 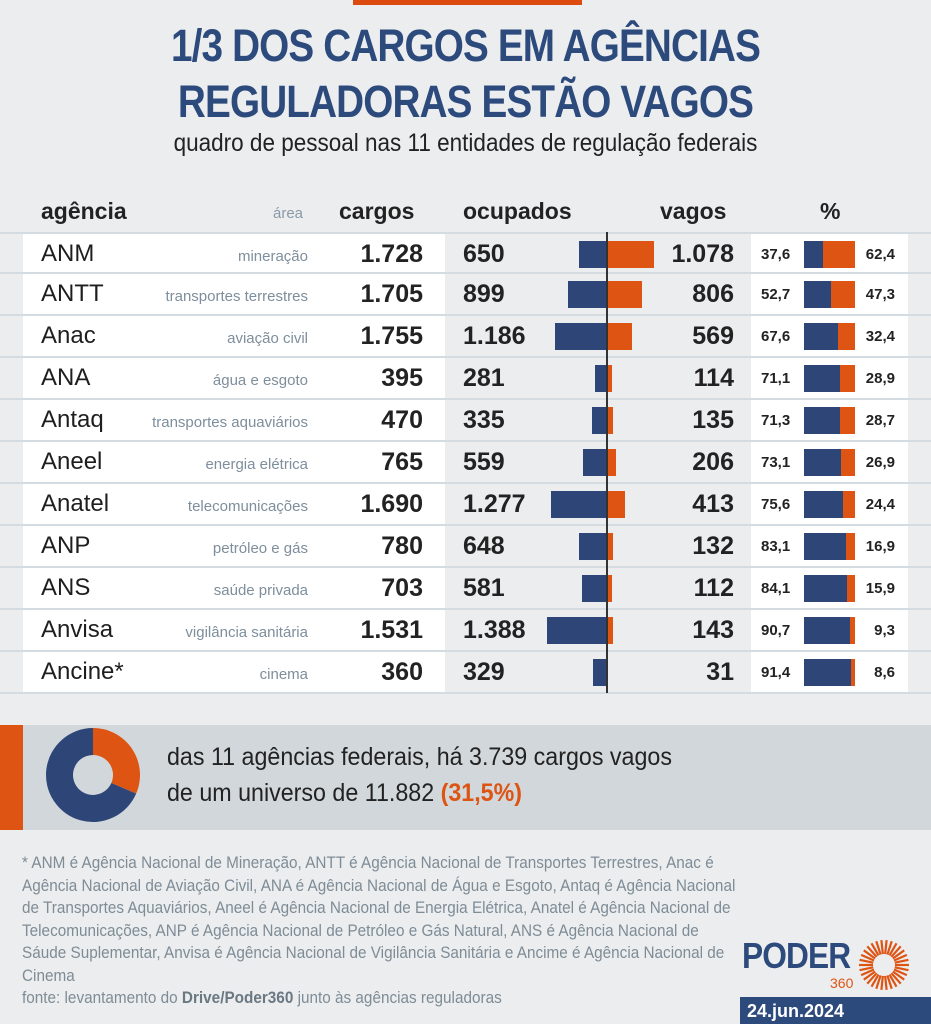 What do you see at coordinates (377, 211) in the screenshot?
I see `header-cargos: cargos` at bounding box center [377, 211].